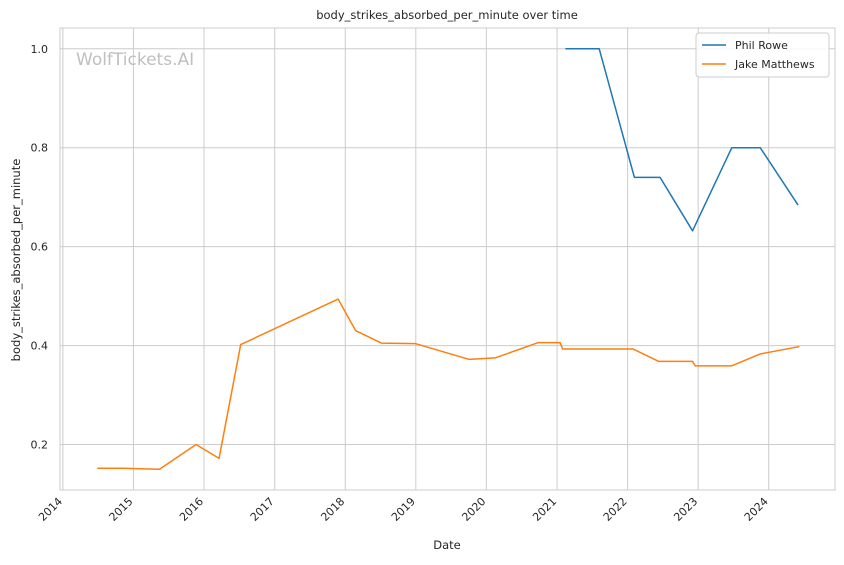 This screenshot has width=844, height=565. I want to click on y-tick-label: 0.2, so click(40, 444).